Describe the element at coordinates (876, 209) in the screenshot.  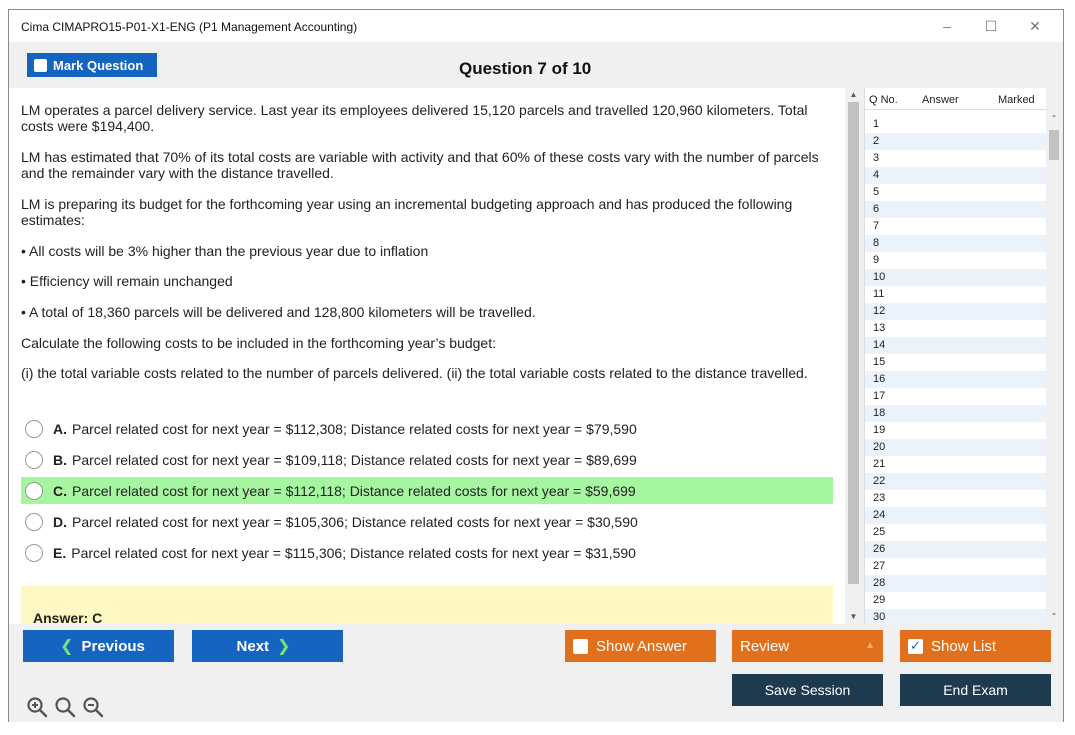
I see `question-number: 6` at that location.